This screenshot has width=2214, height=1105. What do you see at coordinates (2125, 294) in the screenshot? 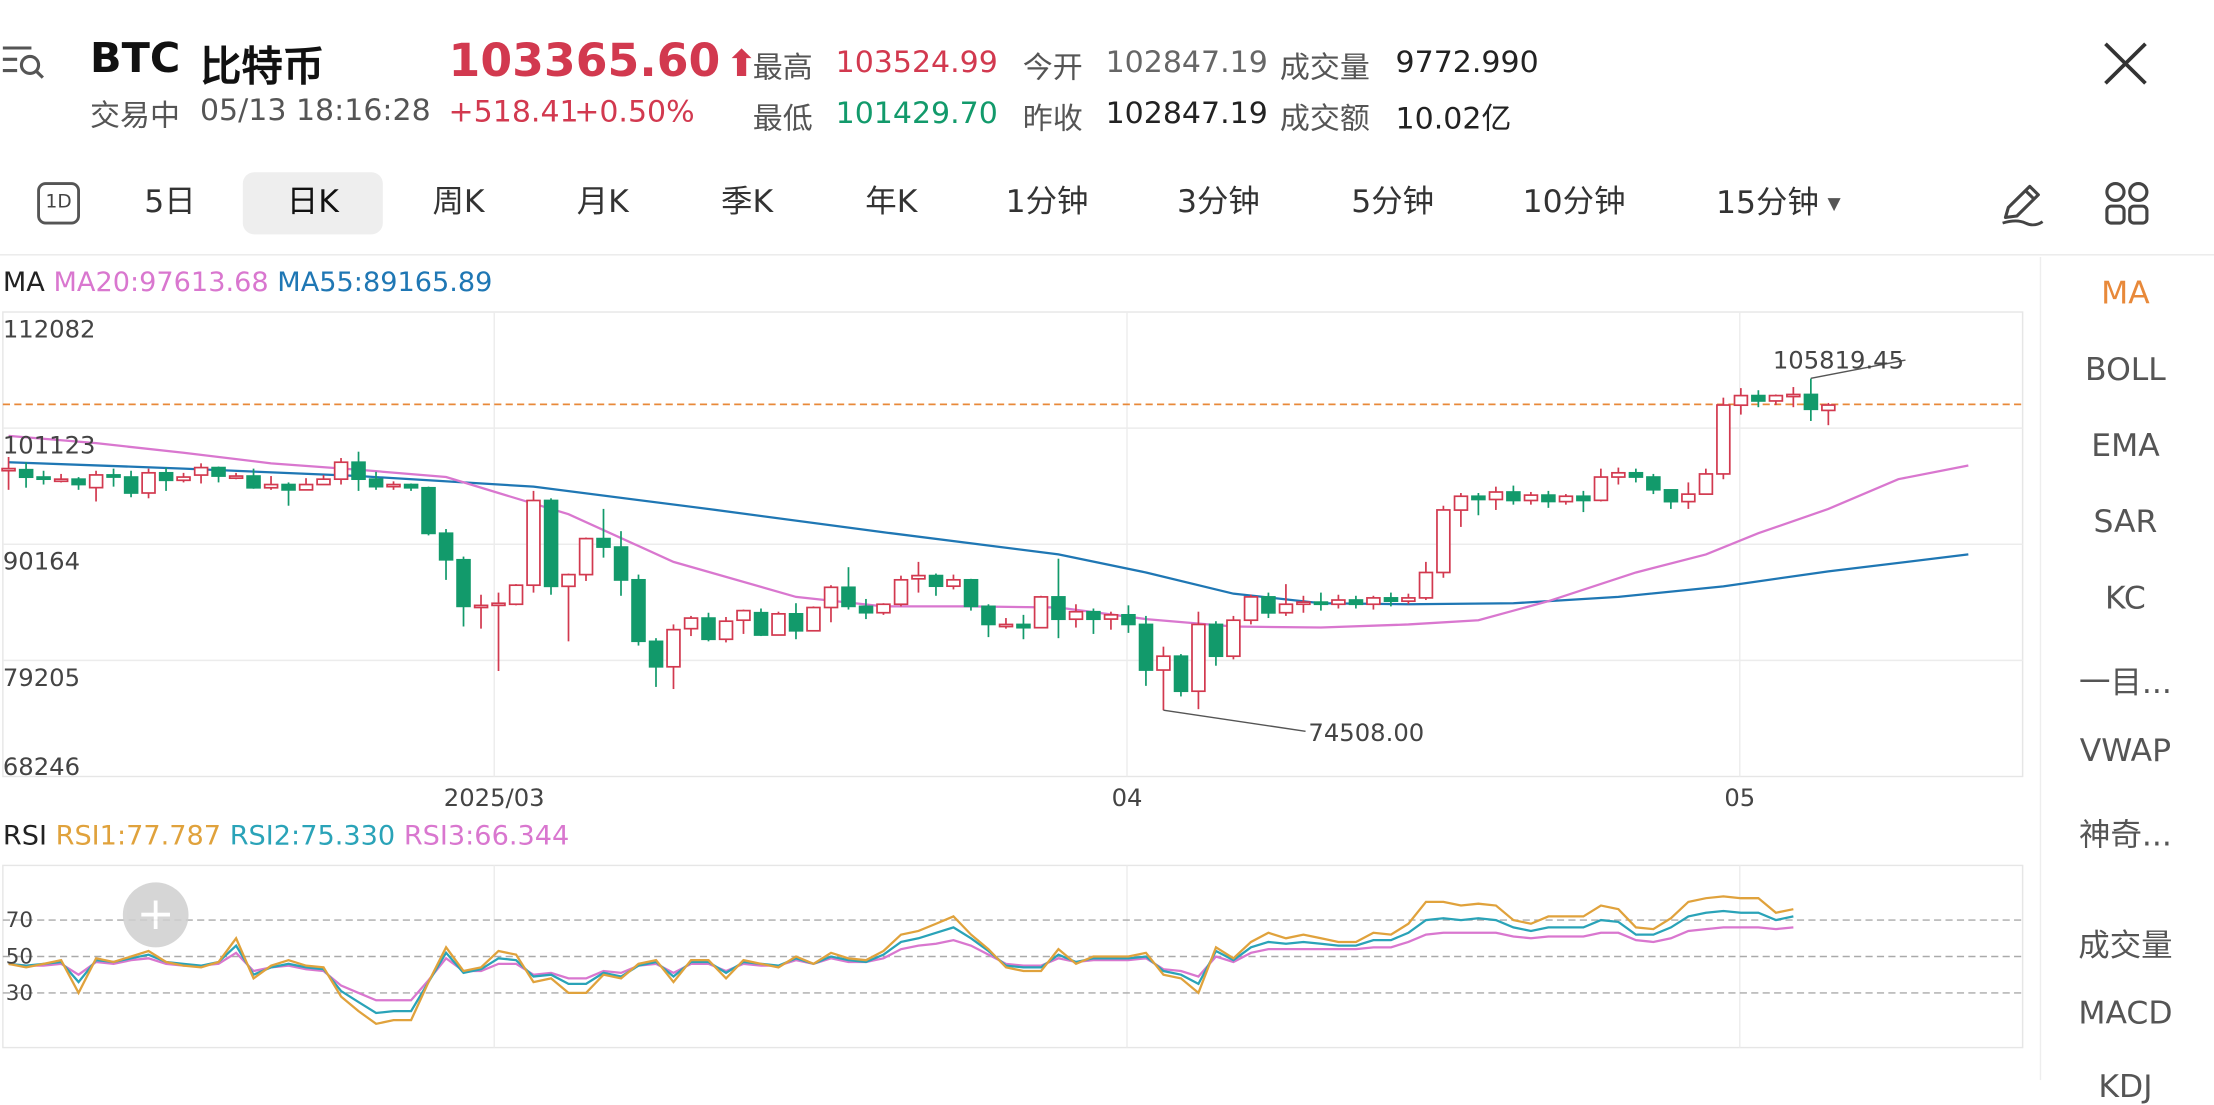
I see `indicator-ma: MA` at bounding box center [2125, 294].